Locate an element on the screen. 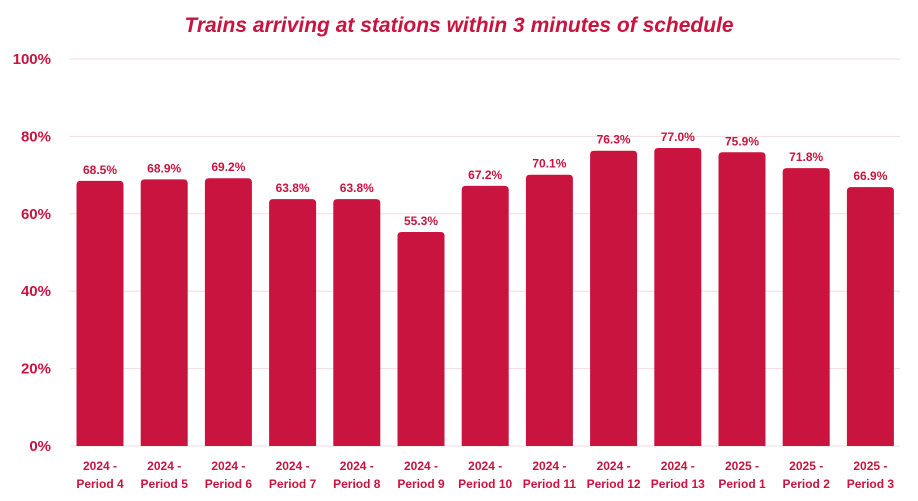  x-tick-label: 2024 -Period 8 is located at coordinates (357, 475).